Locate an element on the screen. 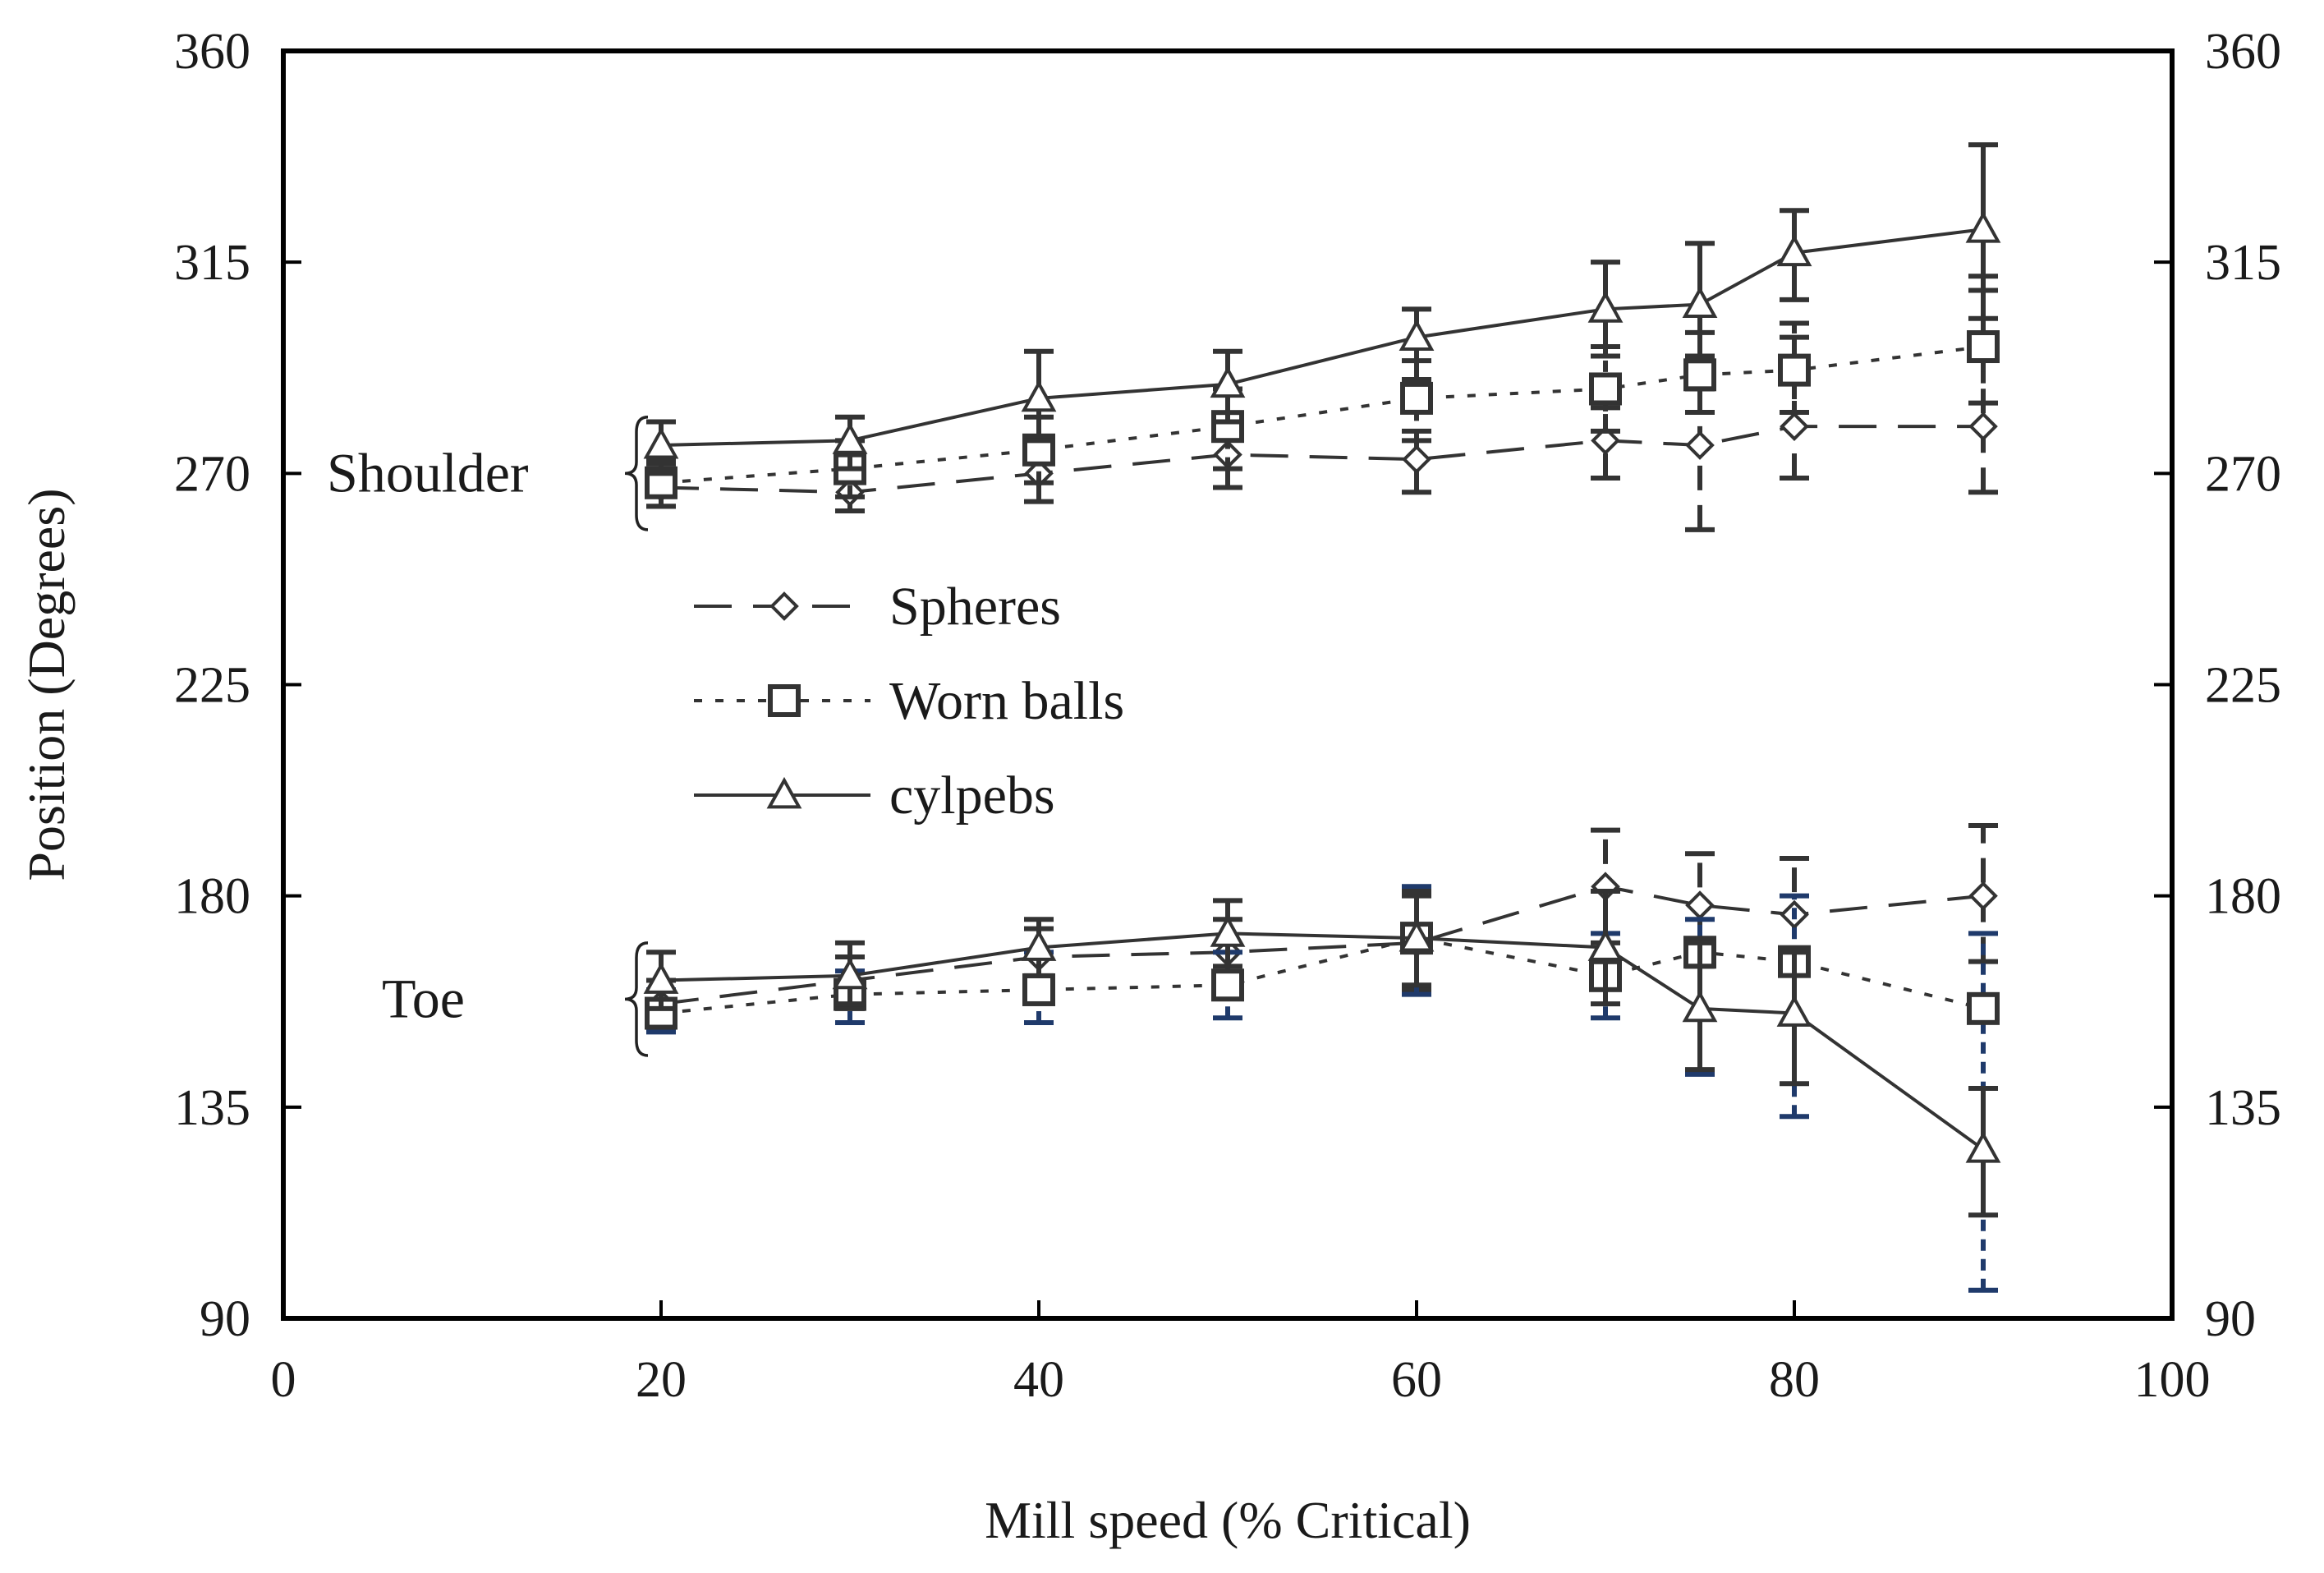 The width and height of the screenshot is (2324, 1573). toe-cylpebs-series is located at coordinates (1322, 1053).